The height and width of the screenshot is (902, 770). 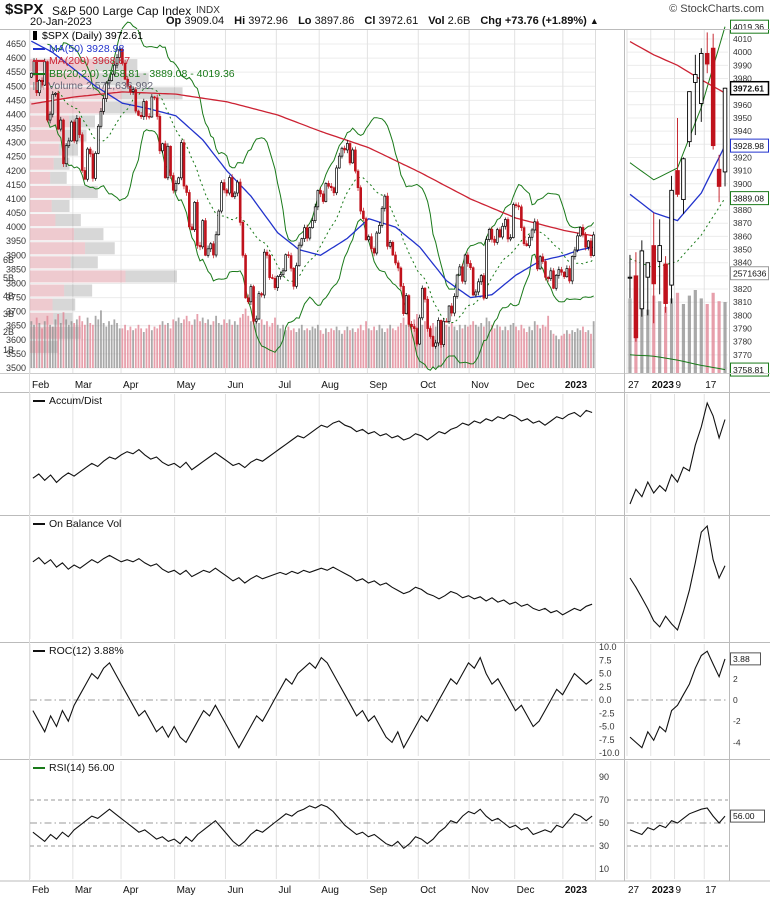 What do you see at coordinates (711, 385) in the screenshot?
I see `svg-text: 17` at bounding box center [711, 385].